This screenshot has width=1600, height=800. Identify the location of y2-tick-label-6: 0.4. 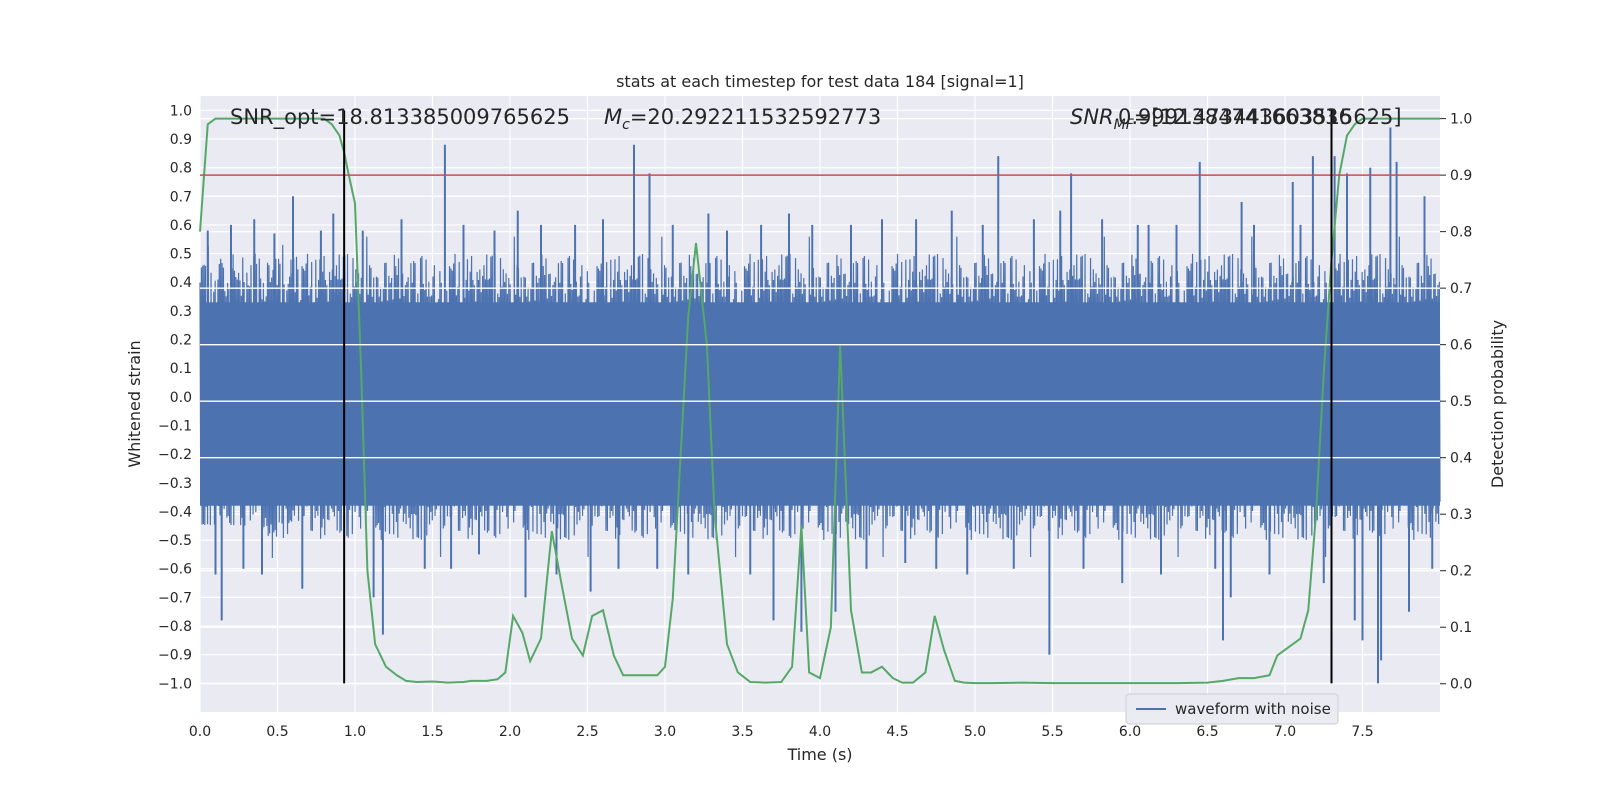
(1461, 459).